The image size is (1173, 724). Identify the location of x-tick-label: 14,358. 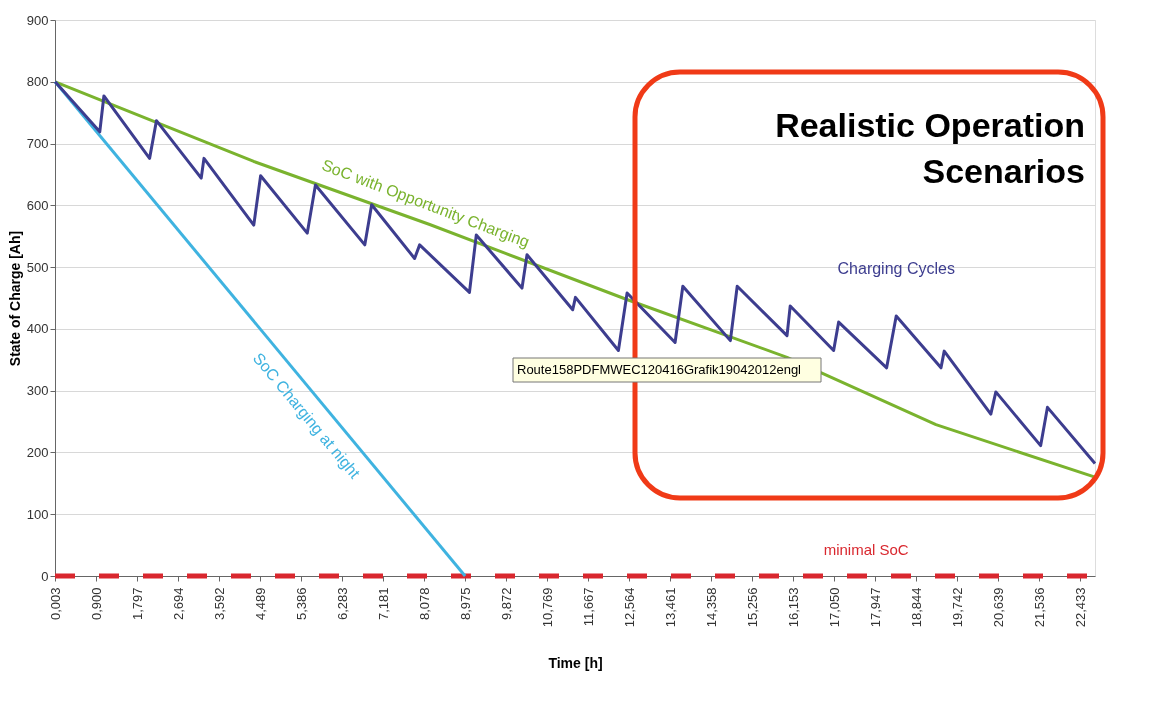
(711, 607).